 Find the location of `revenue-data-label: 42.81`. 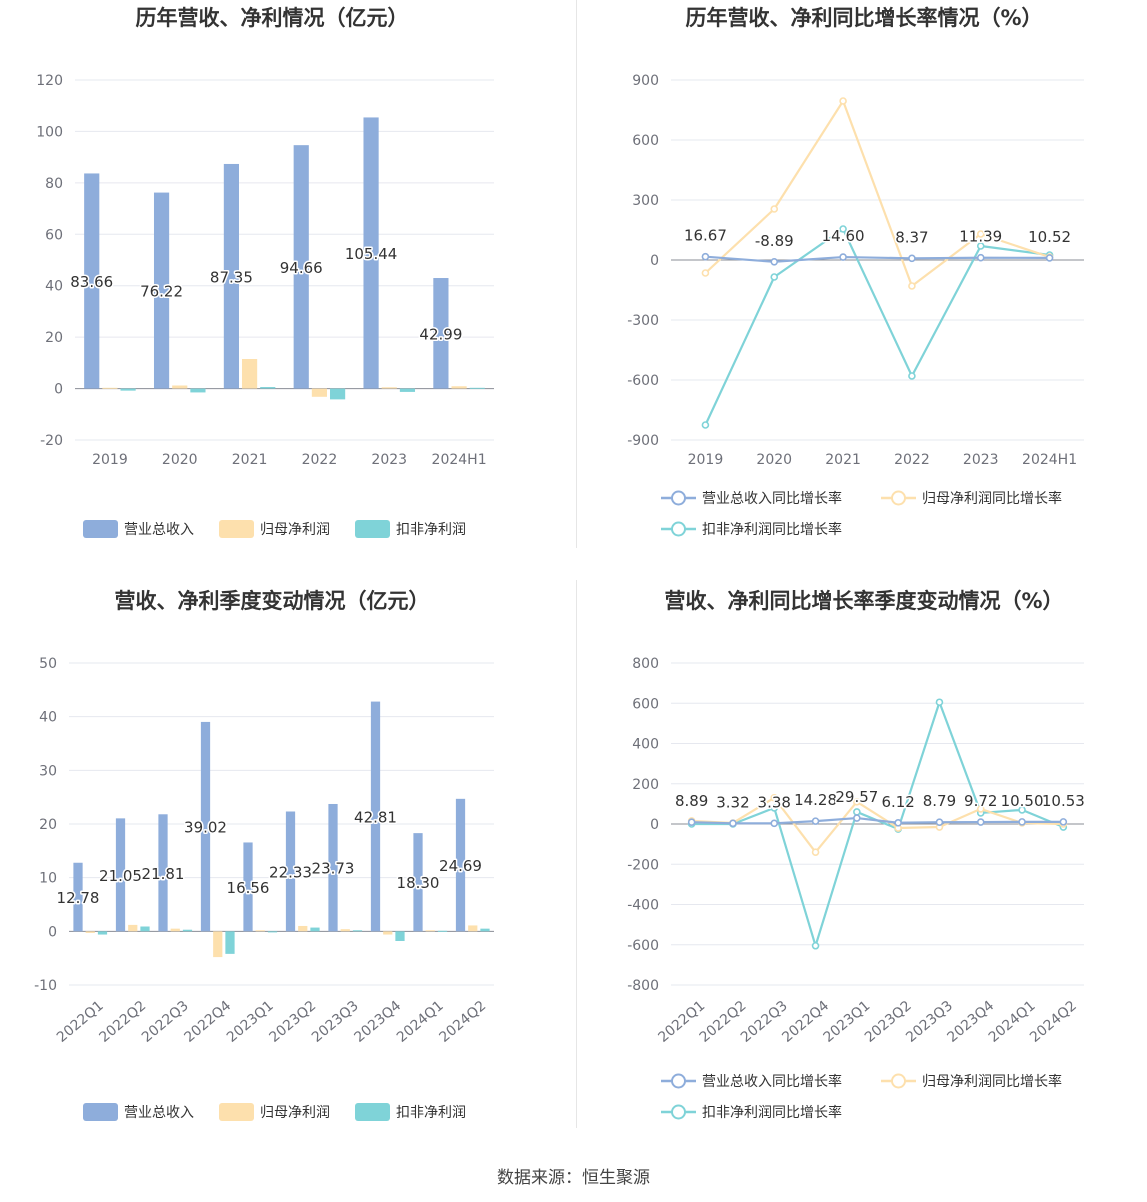

revenue-data-label: 42.81 is located at coordinates (375, 817).